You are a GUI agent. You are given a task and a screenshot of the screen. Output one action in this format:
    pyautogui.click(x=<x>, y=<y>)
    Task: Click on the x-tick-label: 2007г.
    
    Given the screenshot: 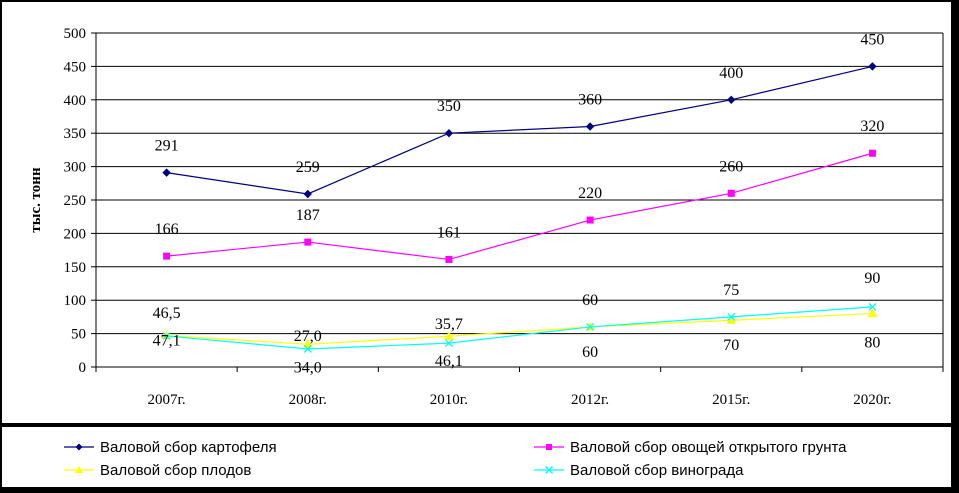 What is the action you would take?
    pyautogui.click(x=166, y=400)
    